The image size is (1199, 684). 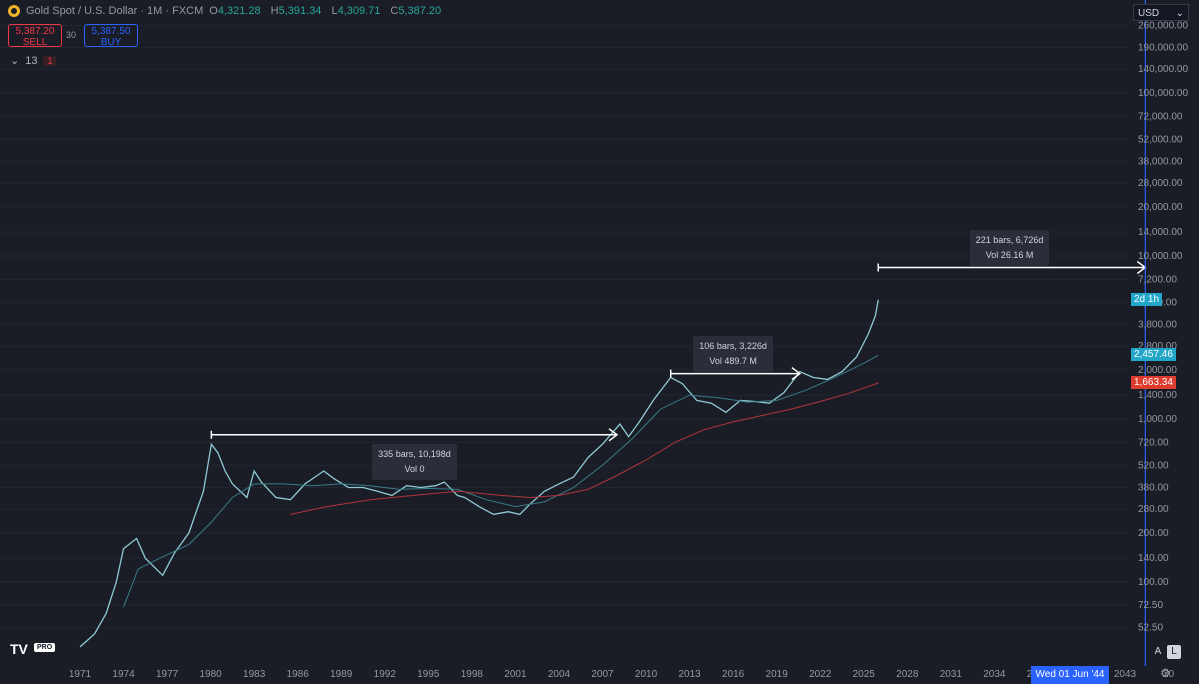 I want to click on auto-scale-button: A, so click(x=1158, y=651).